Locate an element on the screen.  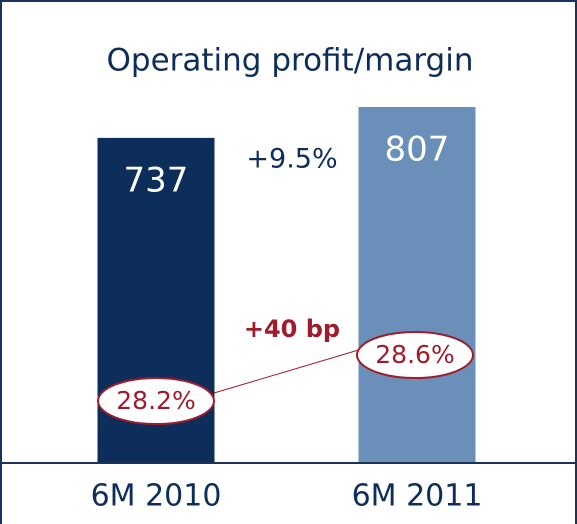
bar is located at coordinates (417, 285).